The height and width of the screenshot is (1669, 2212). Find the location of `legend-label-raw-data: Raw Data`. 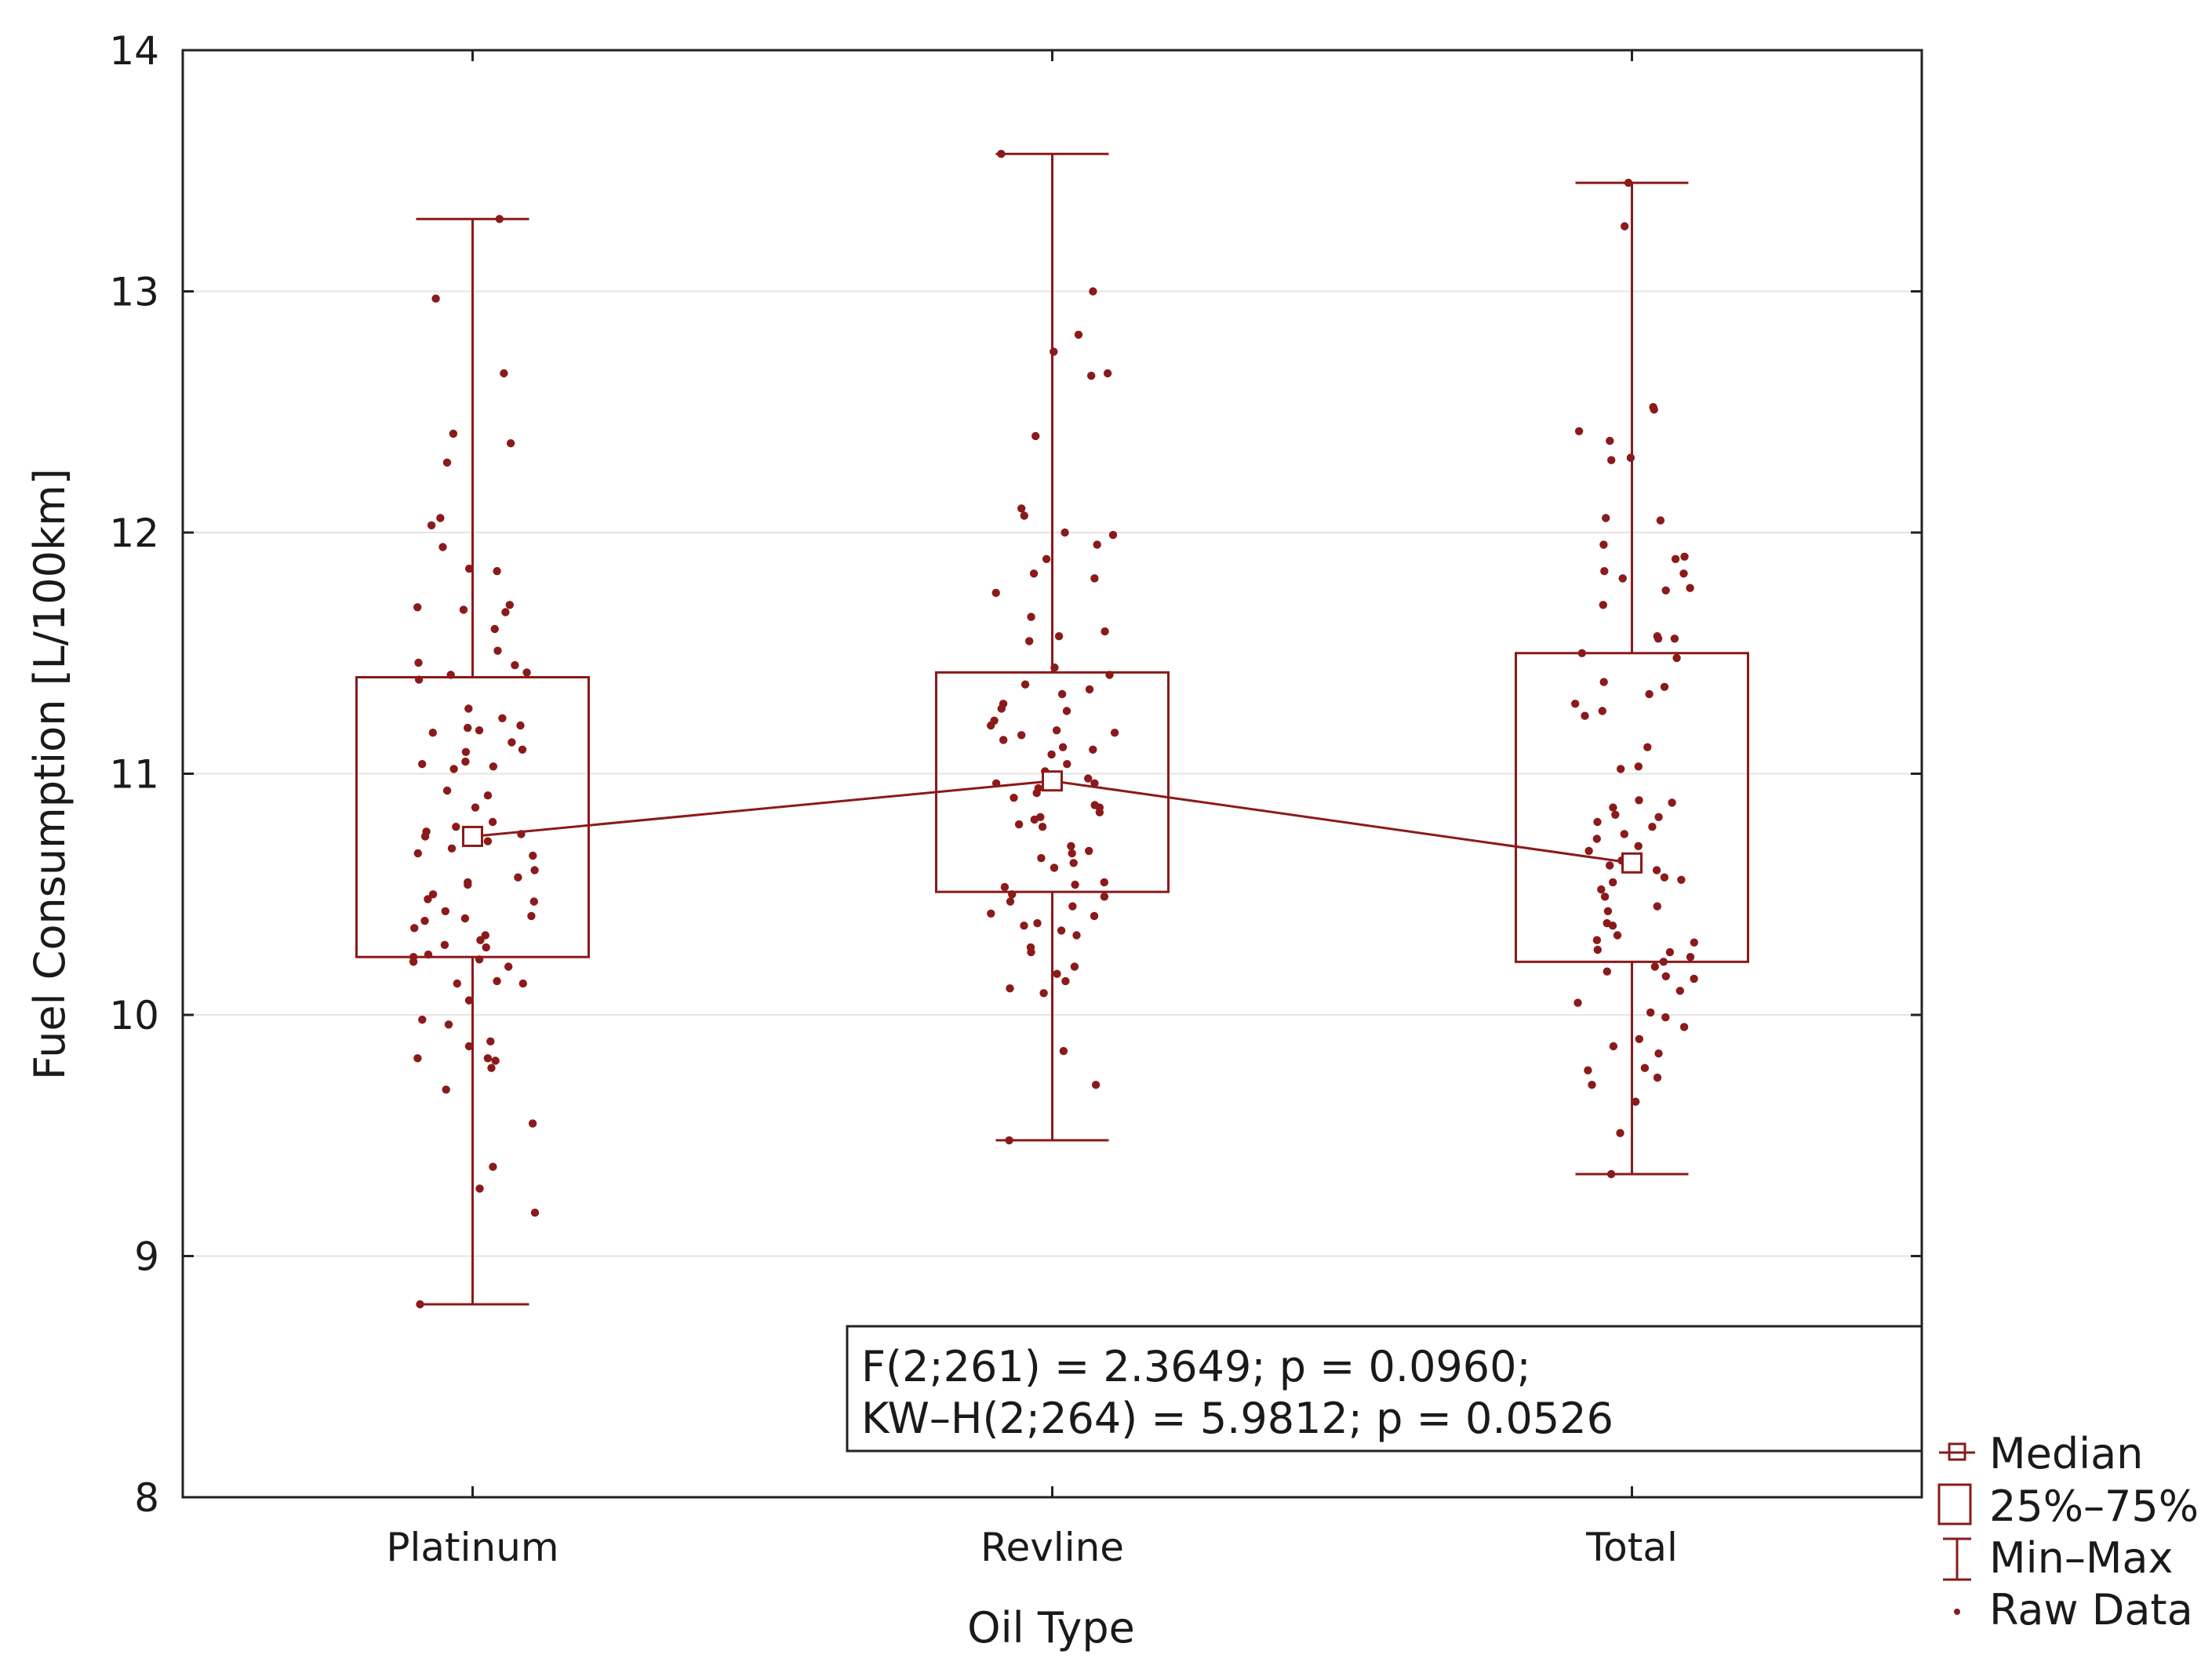

legend-label-raw-data: Raw Data is located at coordinates (2091, 1609).